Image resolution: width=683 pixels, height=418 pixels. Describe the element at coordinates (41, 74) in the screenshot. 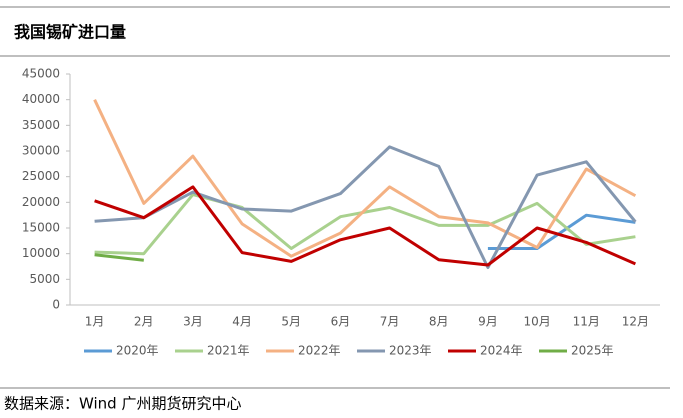

I see `y-tick-label: 45000` at that location.